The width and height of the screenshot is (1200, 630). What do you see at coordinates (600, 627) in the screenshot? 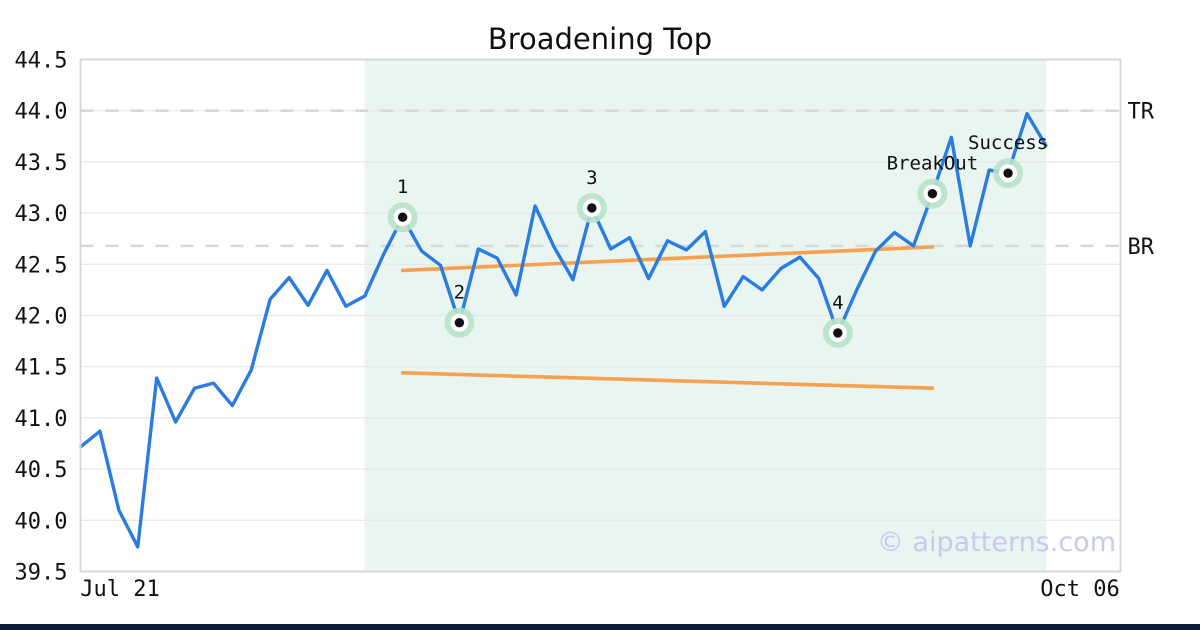
I see `bottom-accent-bar` at bounding box center [600, 627].